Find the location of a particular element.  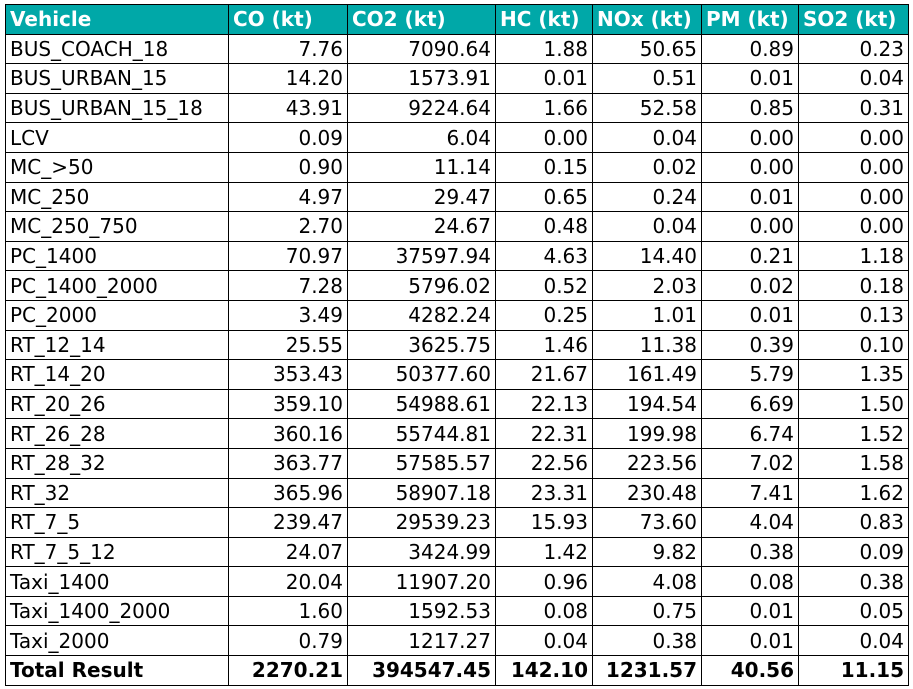

table-row: PC_2000 3.49 4282.24 0.25 1.01 0.01 0.13 is located at coordinates (457, 315).